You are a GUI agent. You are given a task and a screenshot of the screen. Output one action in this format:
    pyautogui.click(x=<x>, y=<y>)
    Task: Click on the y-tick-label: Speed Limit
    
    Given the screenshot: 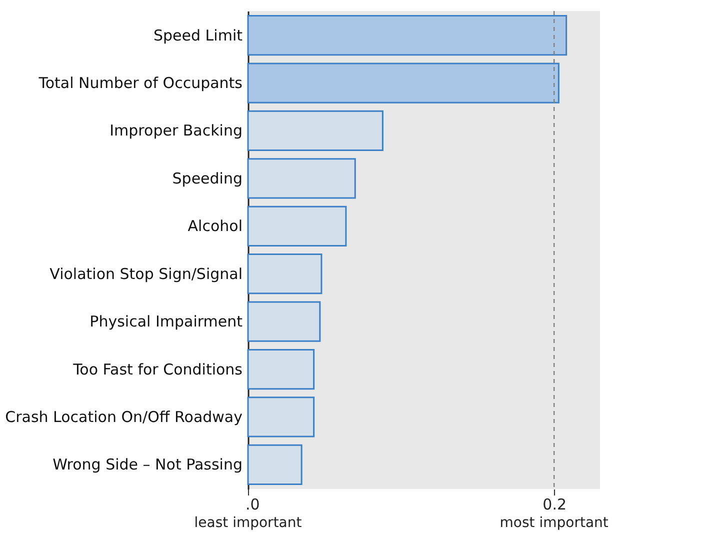 What is the action you would take?
    pyautogui.click(x=198, y=35)
    